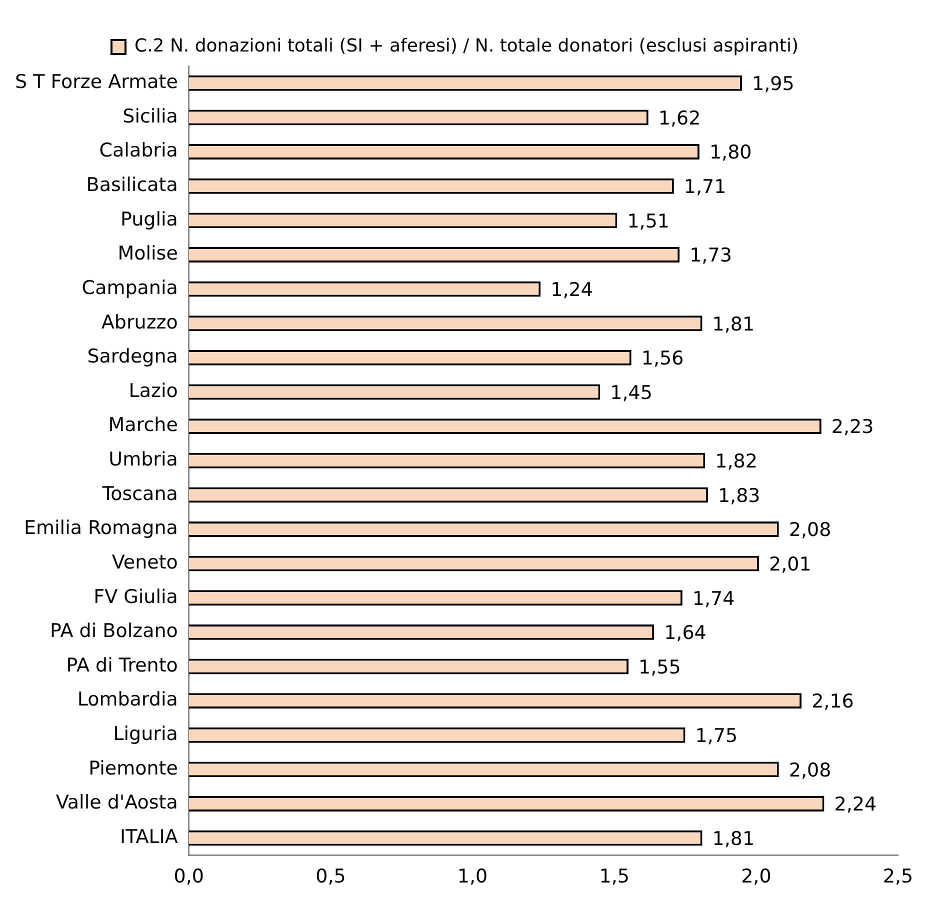 This screenshot has width=926, height=909. Describe the element at coordinates (705, 187) in the screenshot. I see `data-label: 1,71` at that location.